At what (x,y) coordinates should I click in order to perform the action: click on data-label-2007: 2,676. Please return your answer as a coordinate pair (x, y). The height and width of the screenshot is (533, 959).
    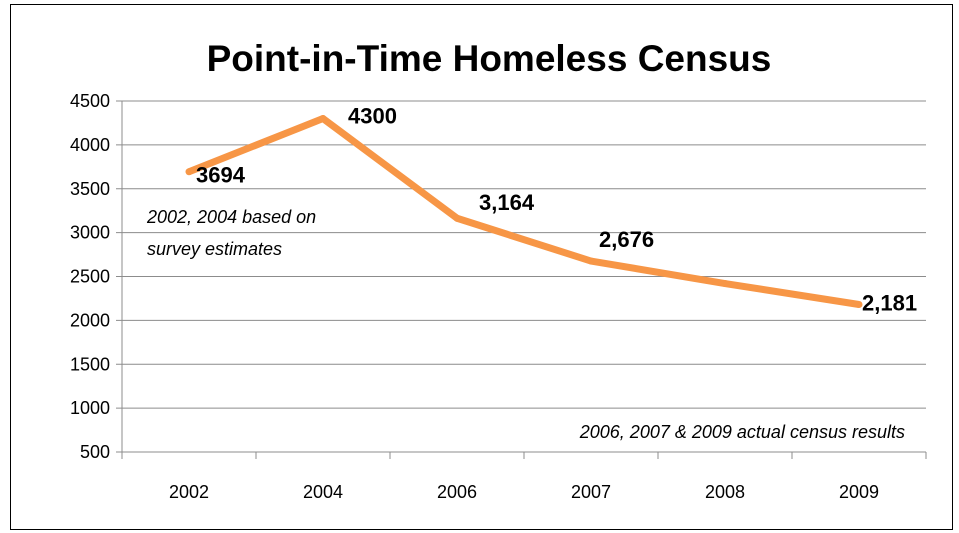
    Looking at the image, I should click on (626, 239).